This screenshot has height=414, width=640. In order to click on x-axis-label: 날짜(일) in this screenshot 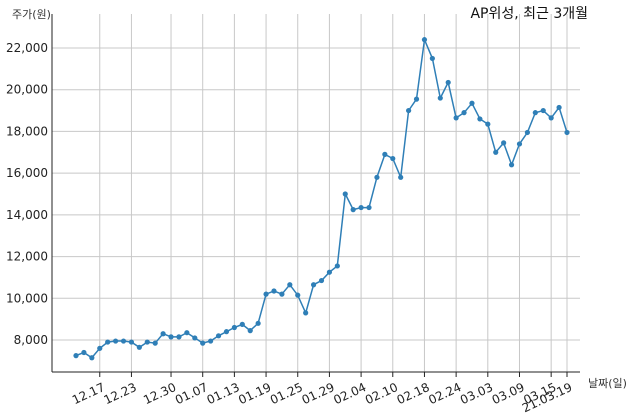, I will do `click(607, 383)`.